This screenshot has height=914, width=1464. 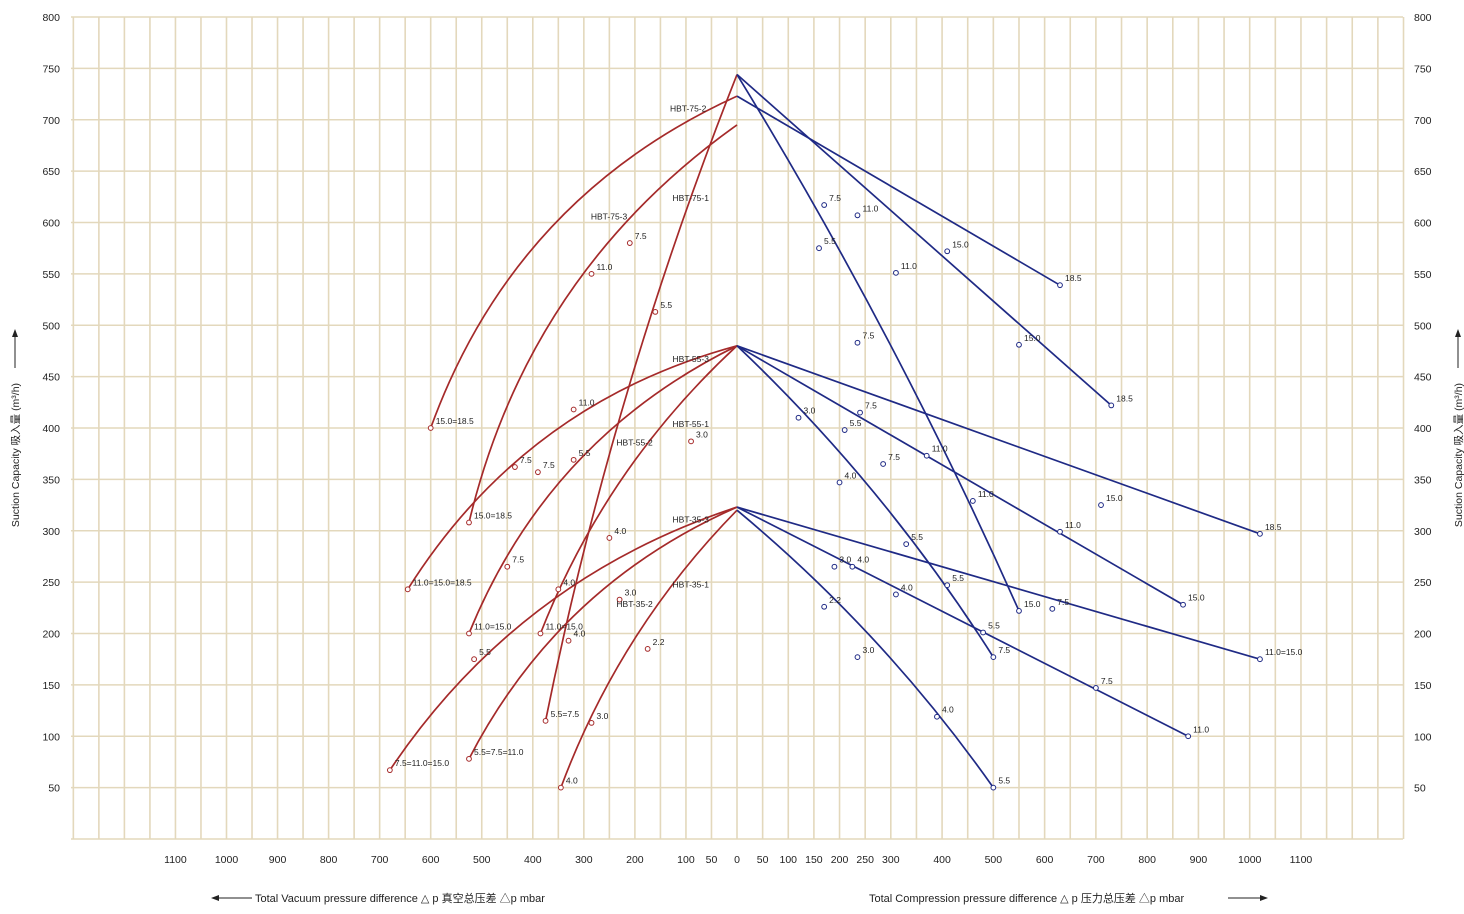 I want to click on x-tick-compression: 700, so click(x=1096, y=860).